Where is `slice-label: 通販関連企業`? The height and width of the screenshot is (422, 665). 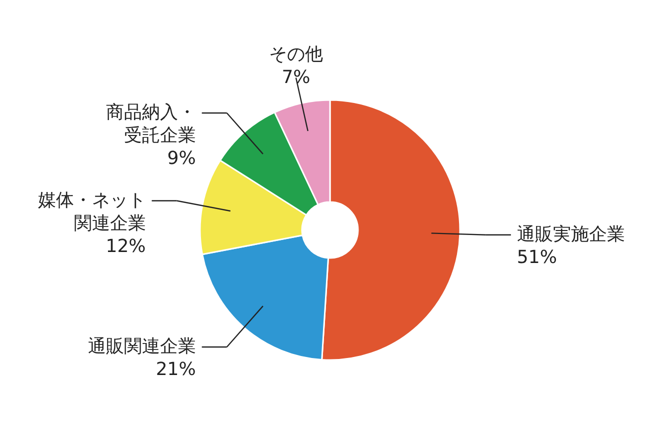
slice-label: 通販関連企業 is located at coordinates (142, 347).